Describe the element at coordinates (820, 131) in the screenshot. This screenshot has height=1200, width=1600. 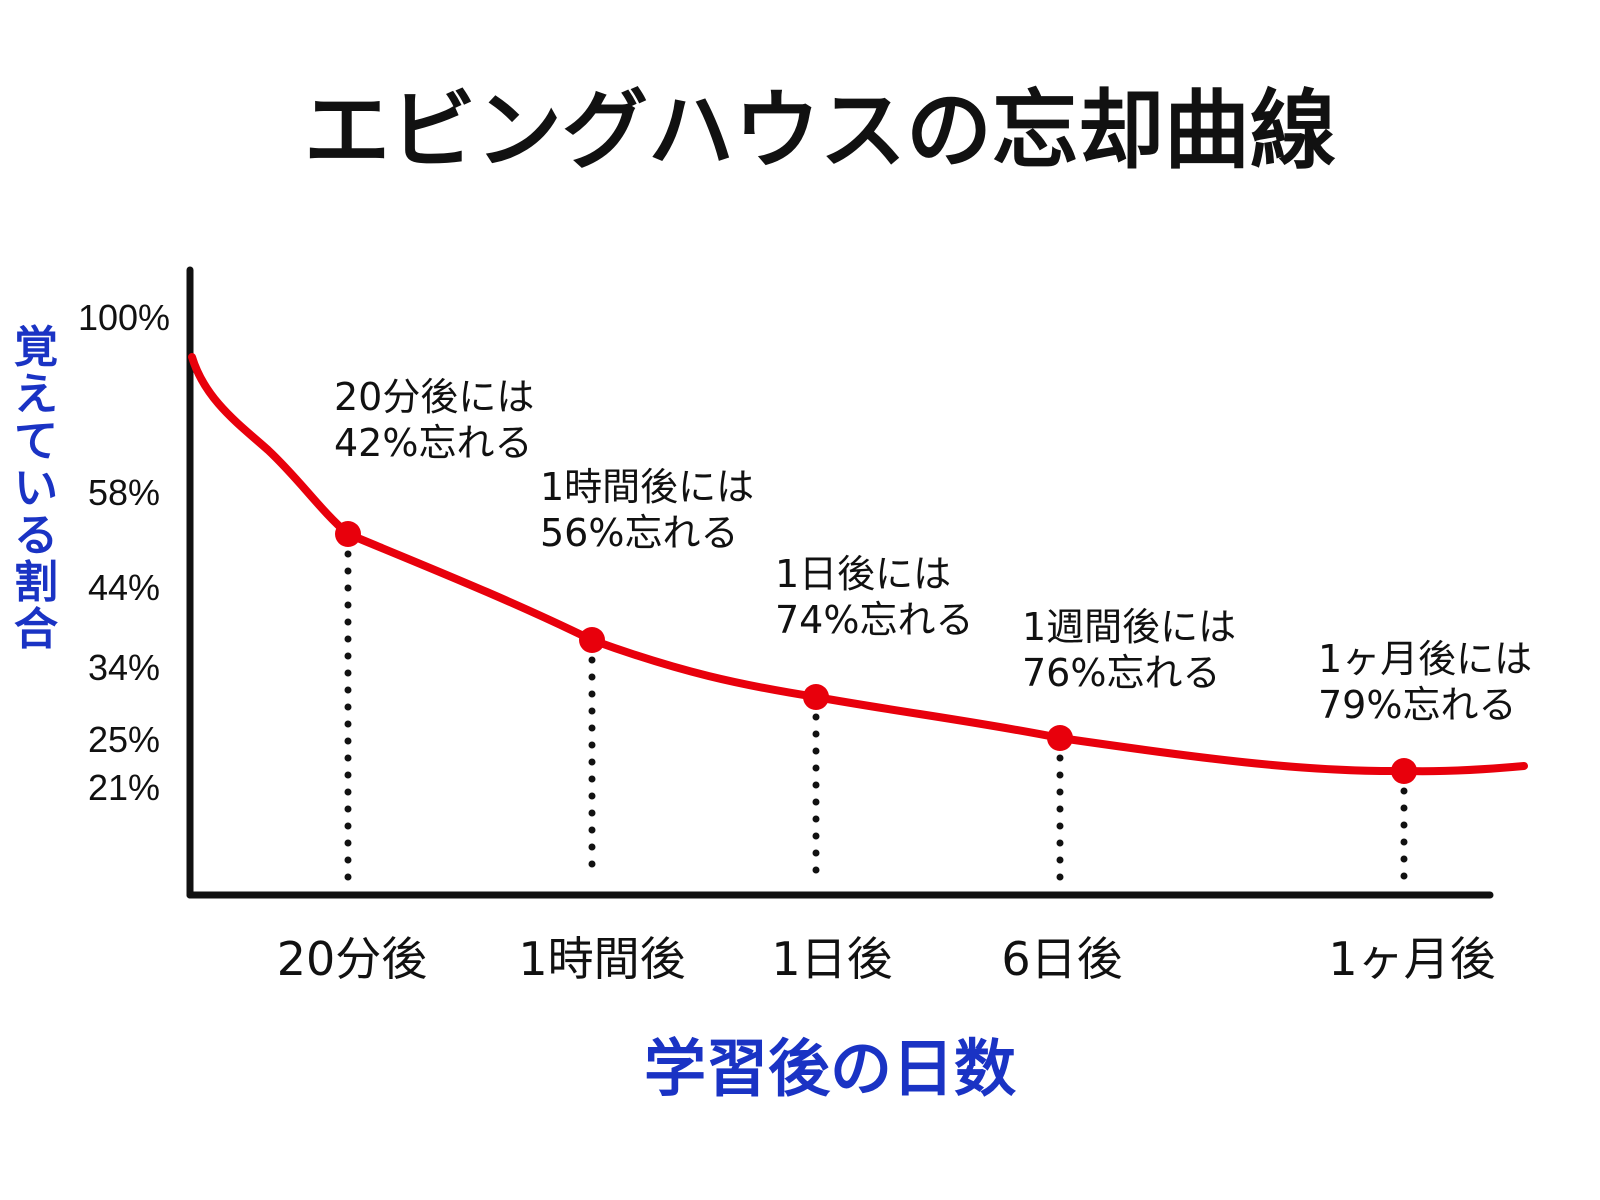
I see `chart-title: エビングハウスの忘却曲線` at that location.